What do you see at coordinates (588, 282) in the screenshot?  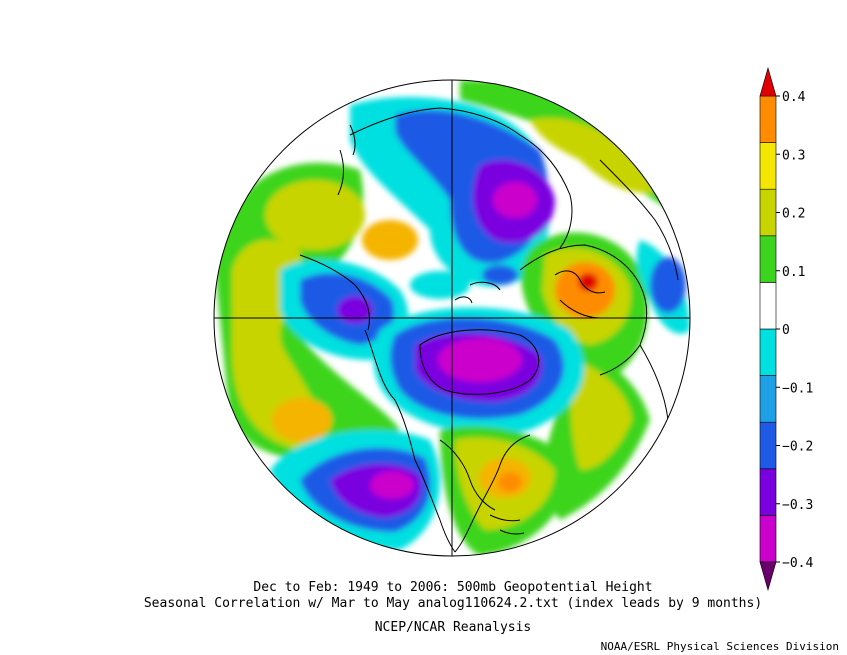 I see `field-red-europe` at bounding box center [588, 282].